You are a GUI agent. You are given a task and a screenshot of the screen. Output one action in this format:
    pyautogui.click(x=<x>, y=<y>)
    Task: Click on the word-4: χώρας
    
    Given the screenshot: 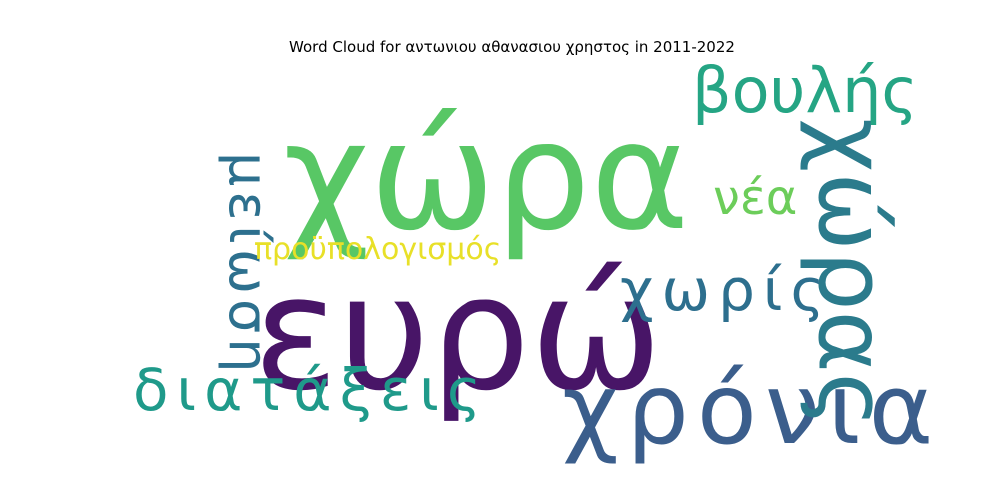 What is the action you would take?
    pyautogui.click(x=851, y=273)
    